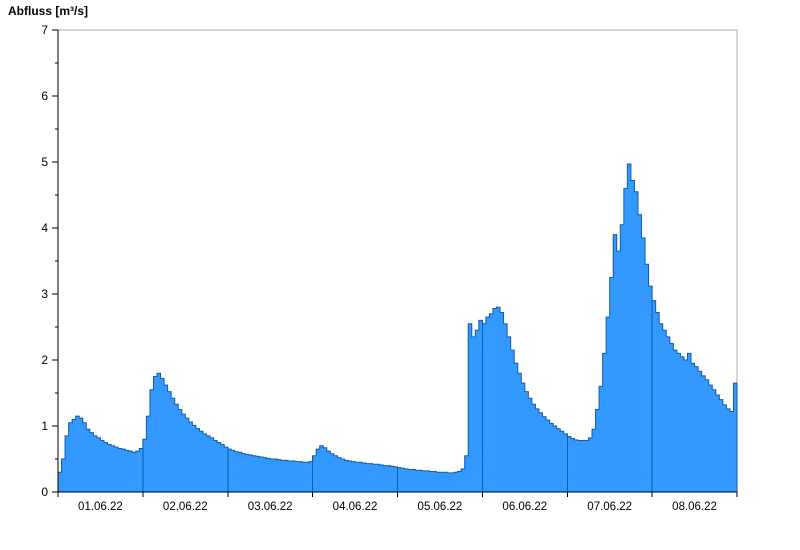 The height and width of the screenshot is (550, 800). Describe the element at coordinates (440, 507) in the screenshot. I see `x-axis-date-label: 05.06.22` at that location.